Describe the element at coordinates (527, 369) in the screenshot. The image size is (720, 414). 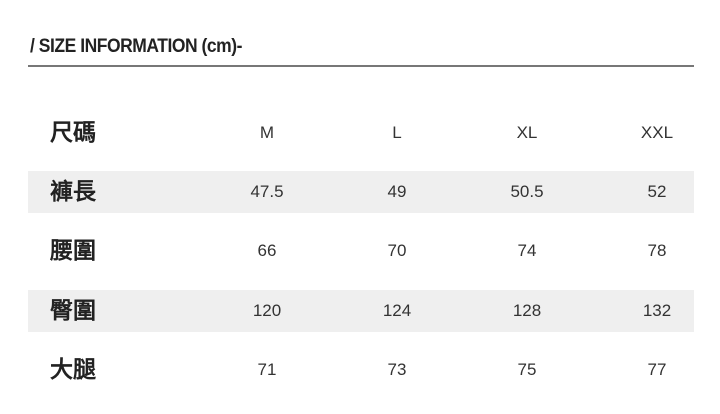
I see `table-cell: 75` at that location.